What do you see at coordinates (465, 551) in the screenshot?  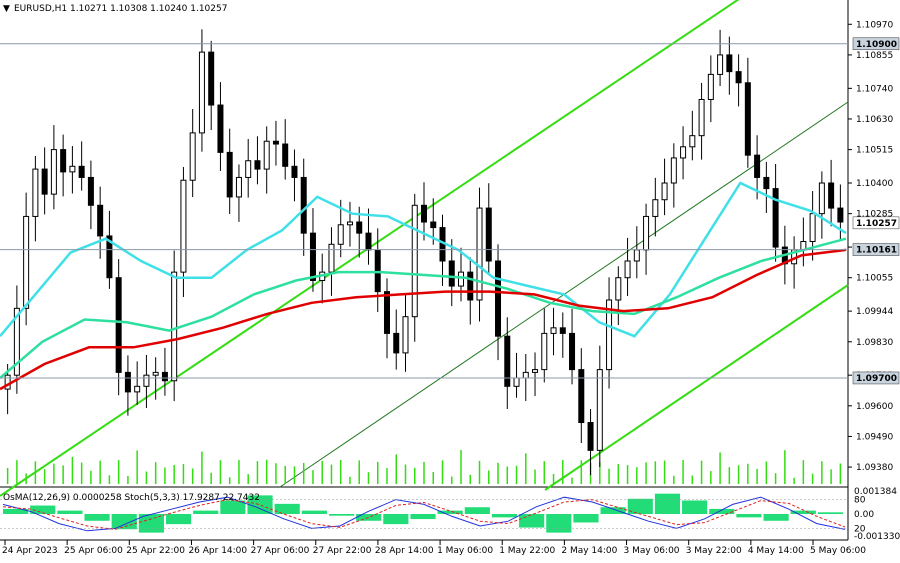 I see `x-tick-label: 1 May 06:00` at bounding box center [465, 551].